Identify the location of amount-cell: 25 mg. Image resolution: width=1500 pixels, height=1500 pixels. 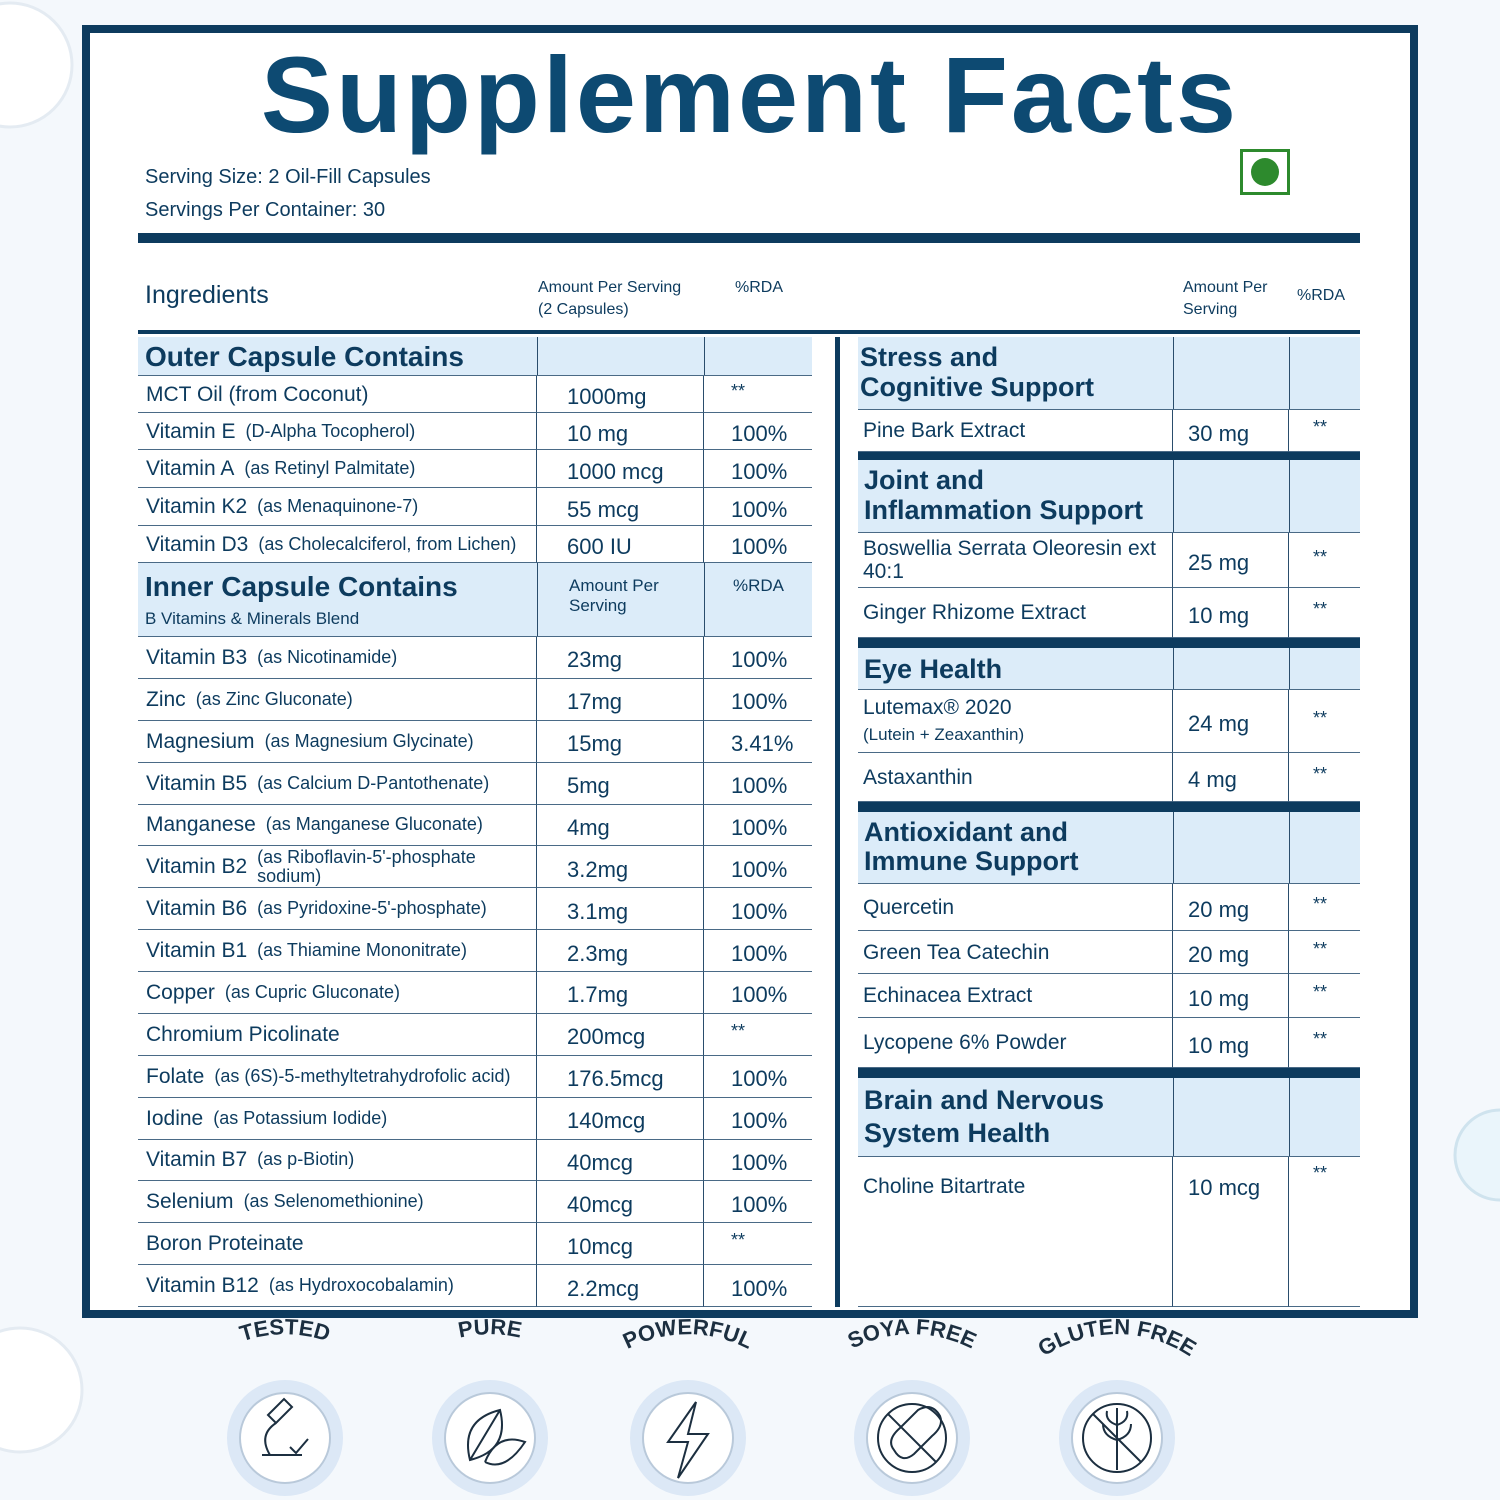
(1231, 560).